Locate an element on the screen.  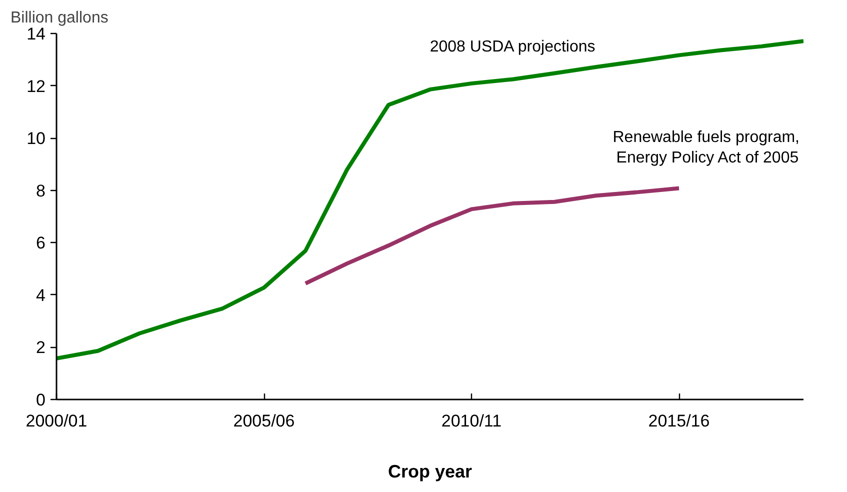
line-series is located at coordinates (492, 236).